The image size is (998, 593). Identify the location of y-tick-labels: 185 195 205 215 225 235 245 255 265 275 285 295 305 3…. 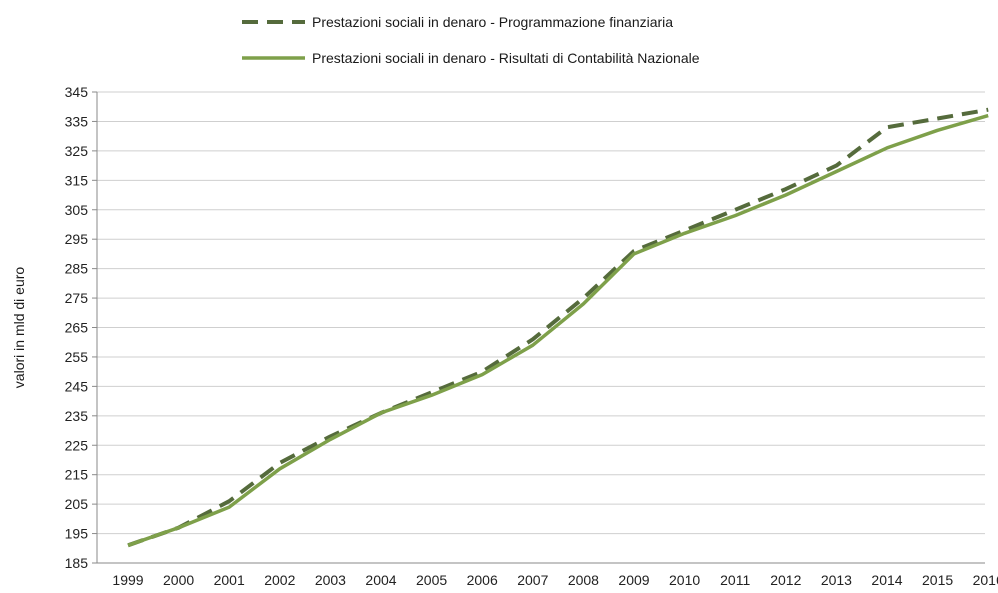
(77, 327).